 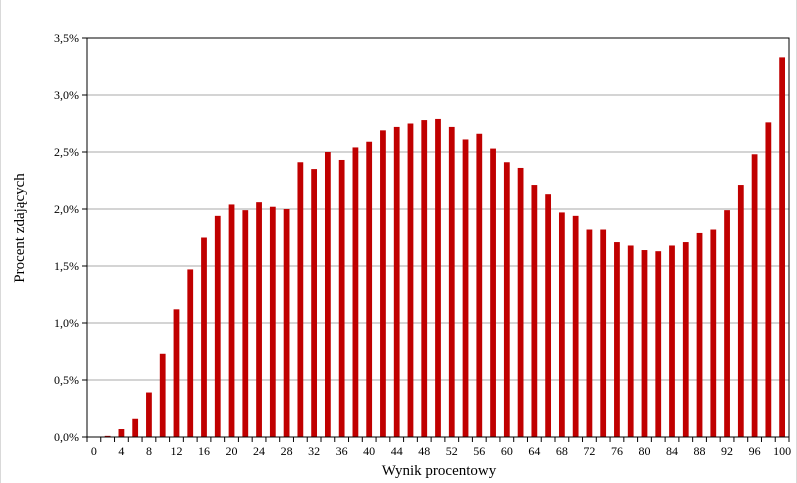 I want to click on x-tick-label: 100, so click(x=782, y=451).